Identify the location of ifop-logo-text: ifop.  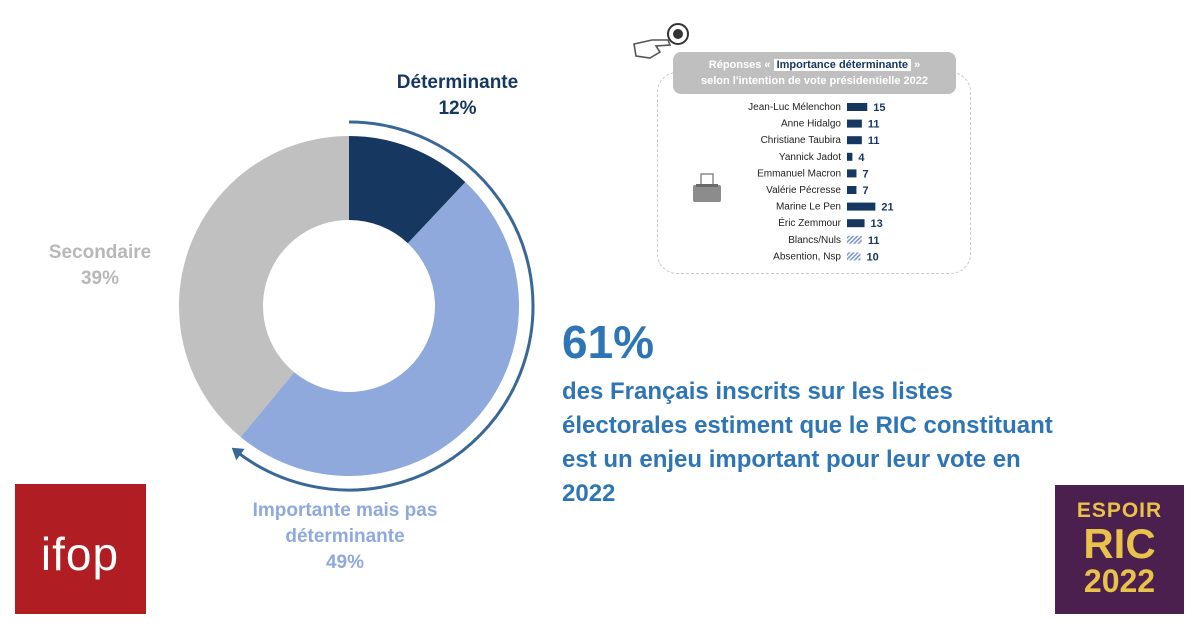
(80, 554).